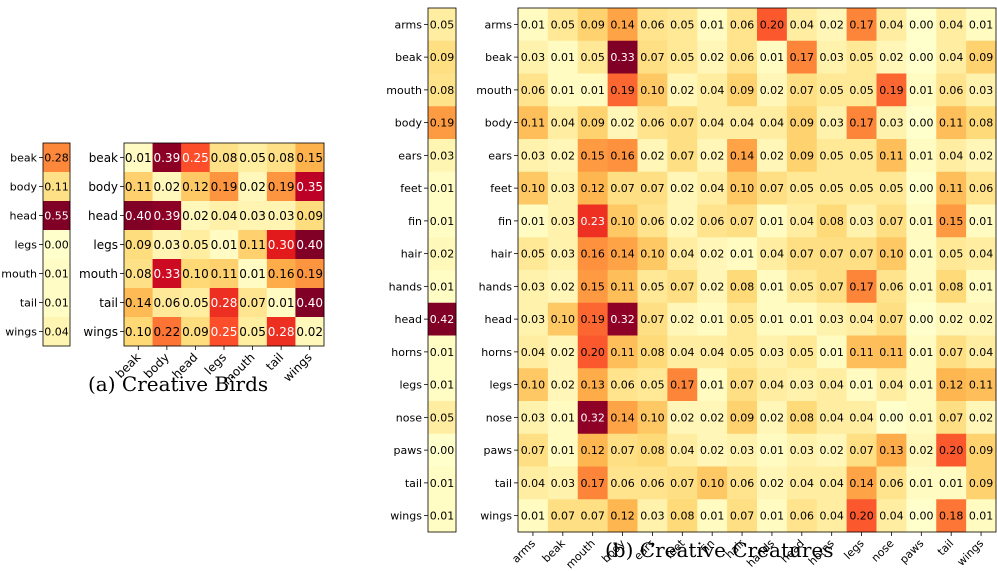 The image size is (997, 571). I want to click on y-tick-label: head, so click(498, 319).